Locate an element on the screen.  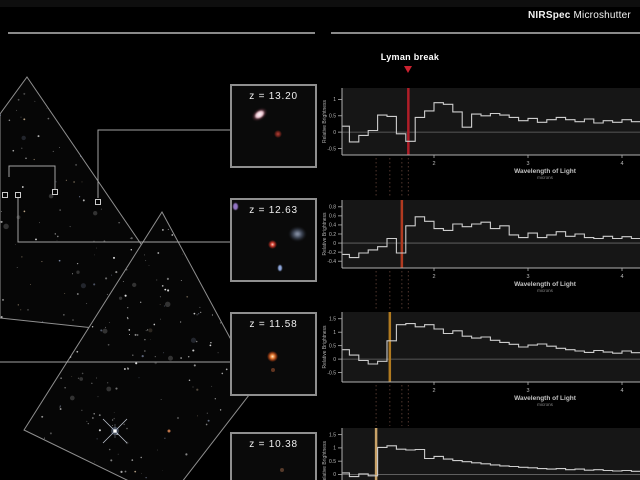
header-divider-left is located at coordinates (161, 33).